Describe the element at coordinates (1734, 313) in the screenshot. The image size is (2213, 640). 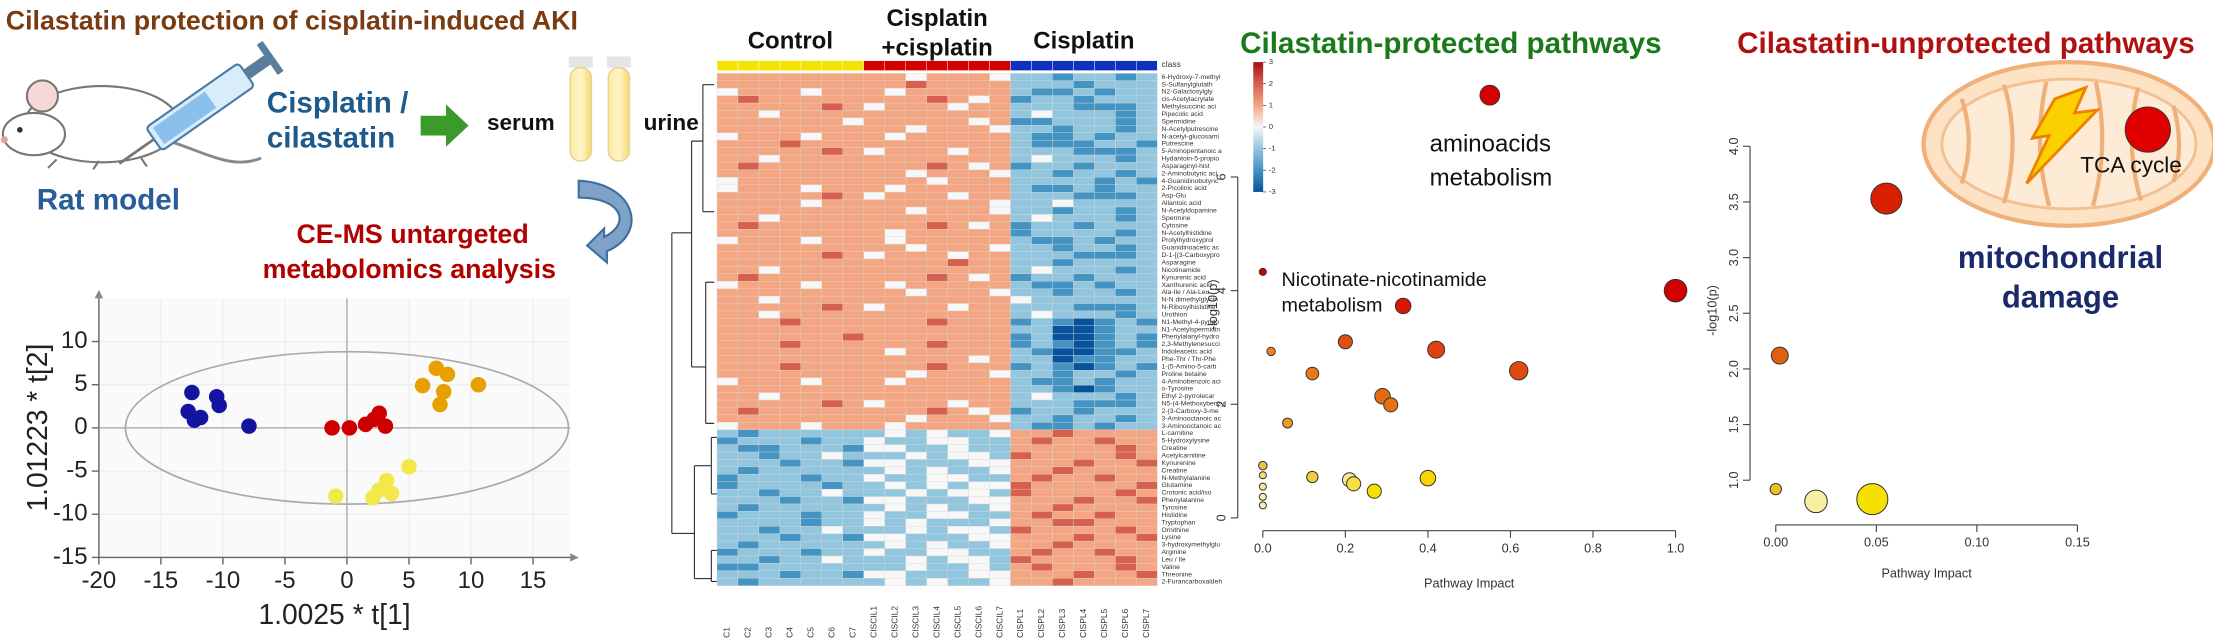
I see `y-tick-label: 2.5` at that location.